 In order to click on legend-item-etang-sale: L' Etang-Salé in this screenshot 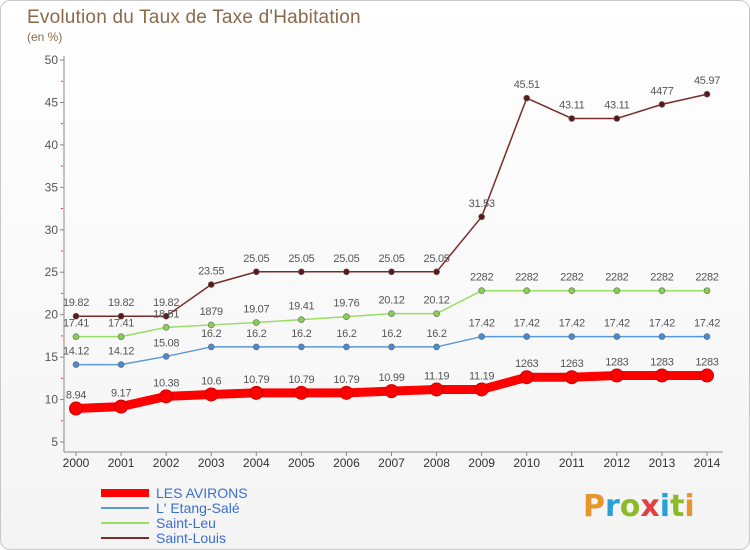, I will do `click(211, 508)`.